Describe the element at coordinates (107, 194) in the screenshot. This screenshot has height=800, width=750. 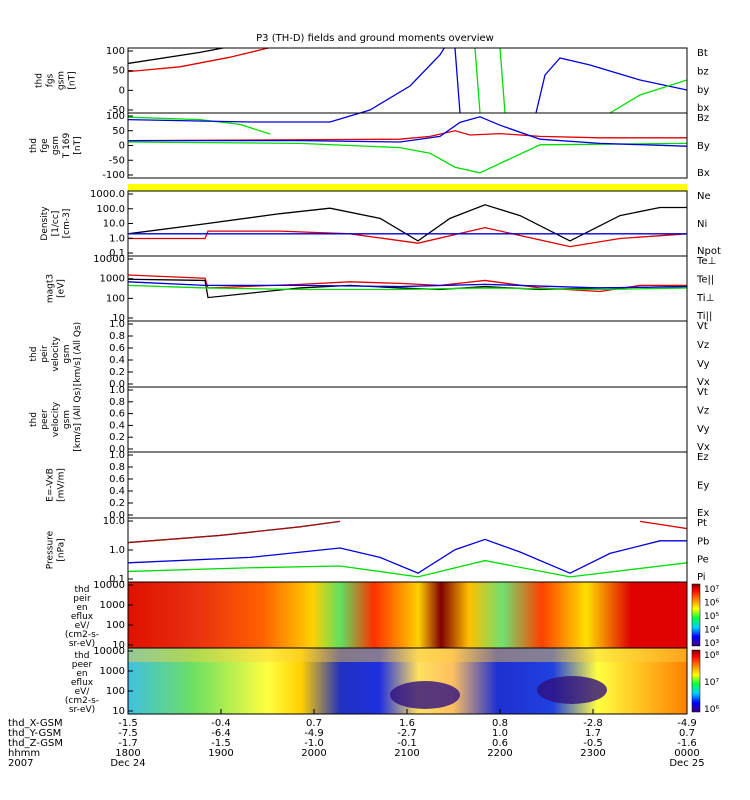
I see `ytick-label-density: 1000.0` at that location.